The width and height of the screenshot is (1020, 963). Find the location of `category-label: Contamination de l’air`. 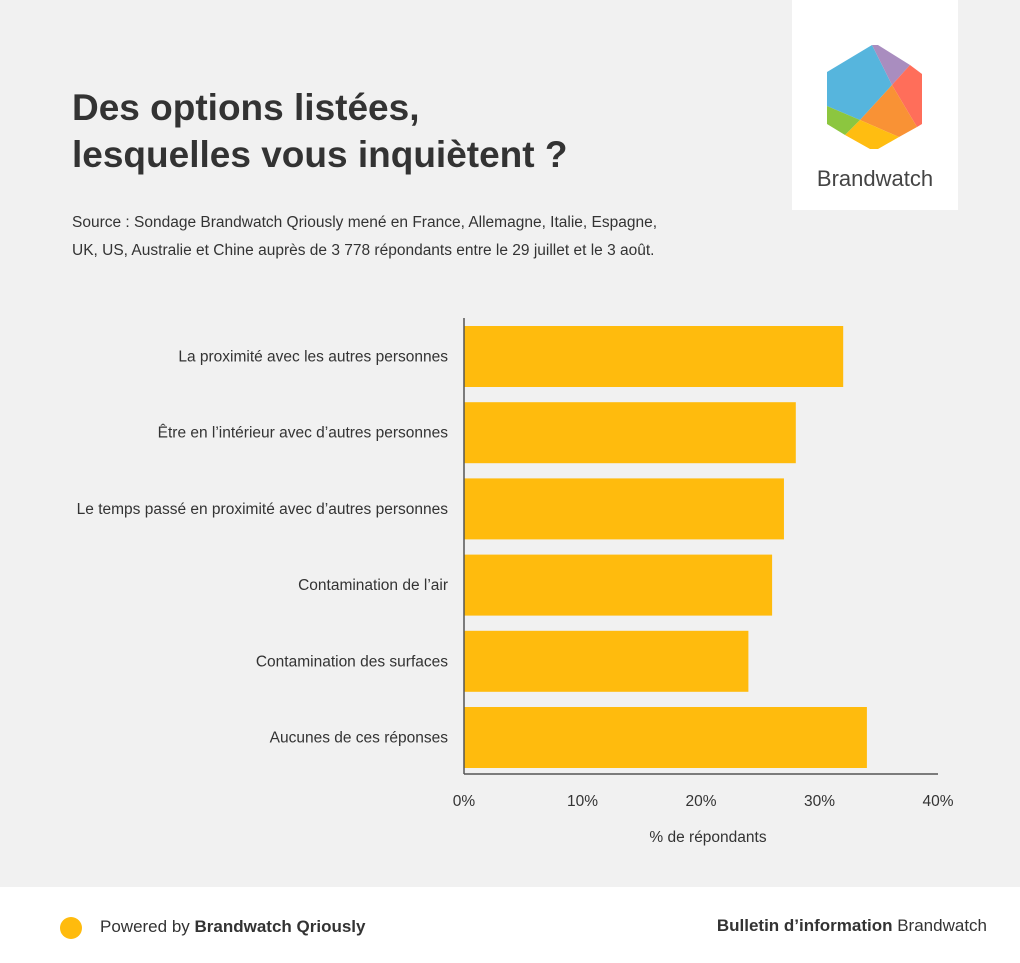

category-label: Contamination de l’air is located at coordinates (373, 585).